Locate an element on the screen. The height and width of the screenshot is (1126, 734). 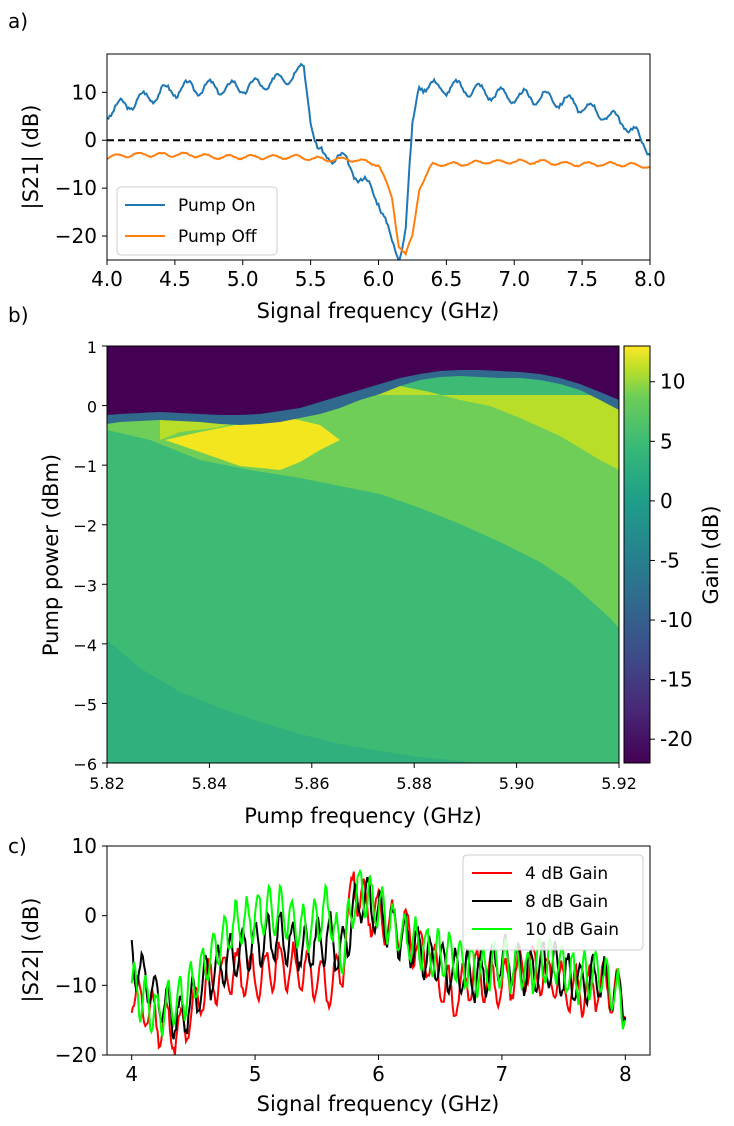
legend-label-4db: 4 dB Gain is located at coordinates (566, 874).